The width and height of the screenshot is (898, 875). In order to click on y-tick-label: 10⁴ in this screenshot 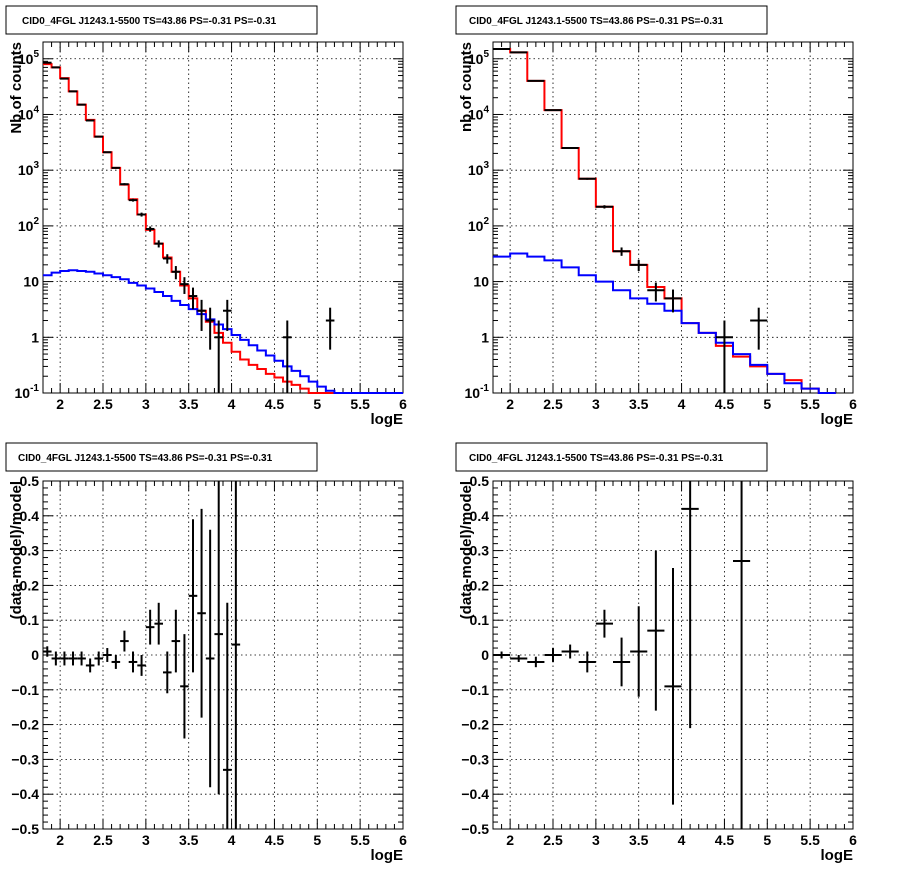, I will do `click(29, 113)`.